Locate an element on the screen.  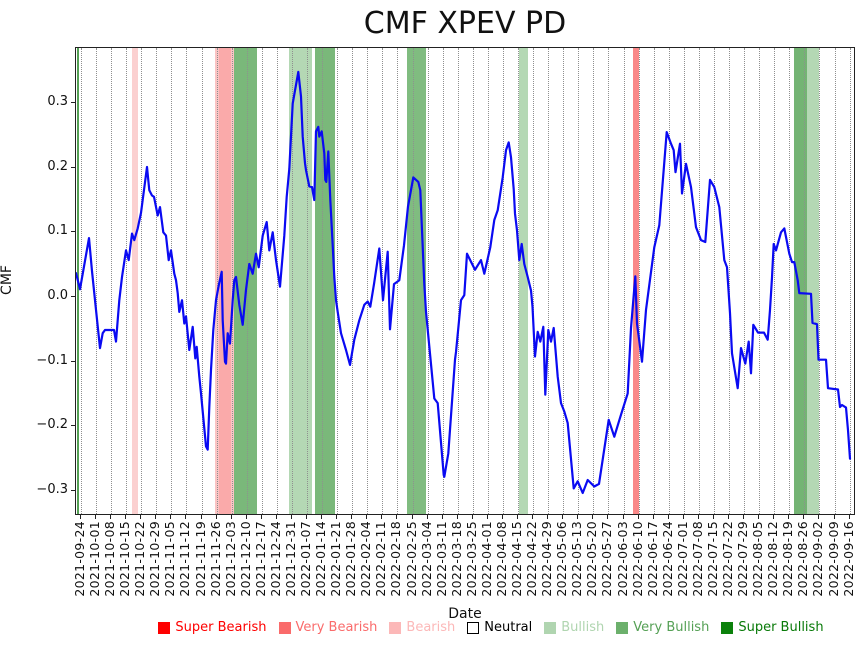
x-tick-label: 2022-04-15 is located at coordinates (517, 559).